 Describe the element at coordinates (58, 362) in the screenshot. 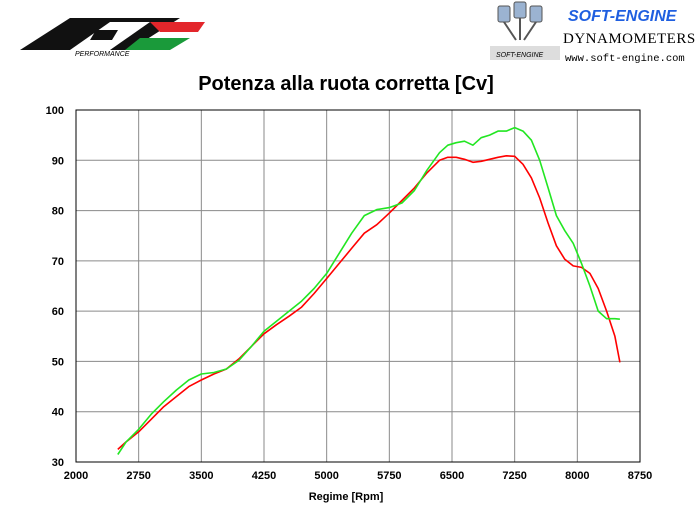

I see `y-tick-label-2: 50` at that location.